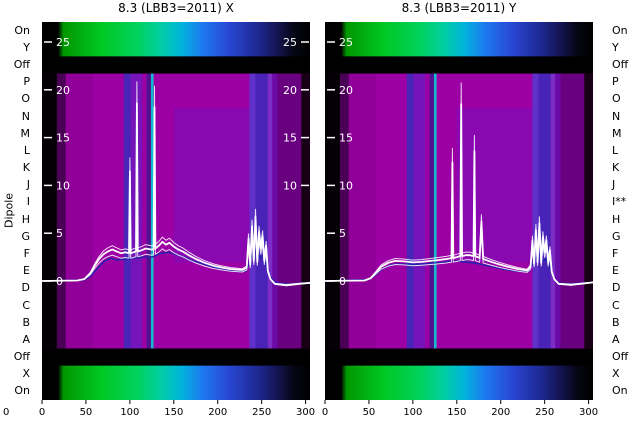 The height and width of the screenshot is (440, 640). What do you see at coordinates (456, 412) in the screenshot?
I see `x-tick-label: 150` at bounding box center [456, 412].